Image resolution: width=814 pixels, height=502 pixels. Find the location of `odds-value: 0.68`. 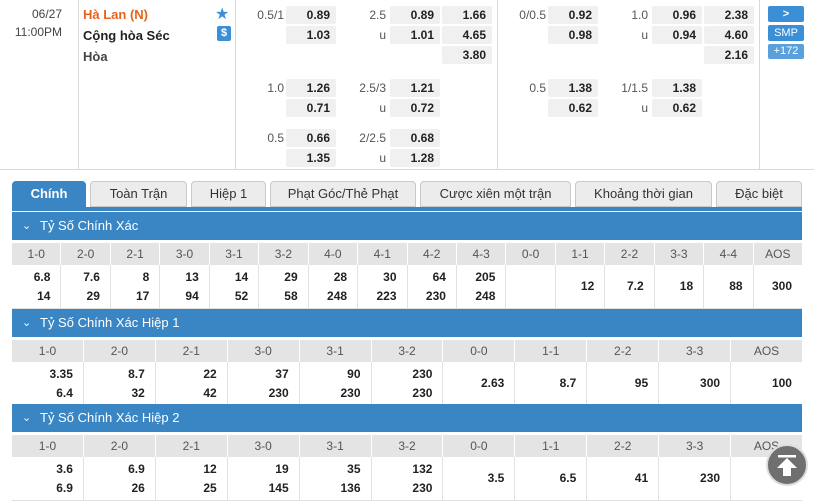

odds-value: 0.68 is located at coordinates (415, 138).